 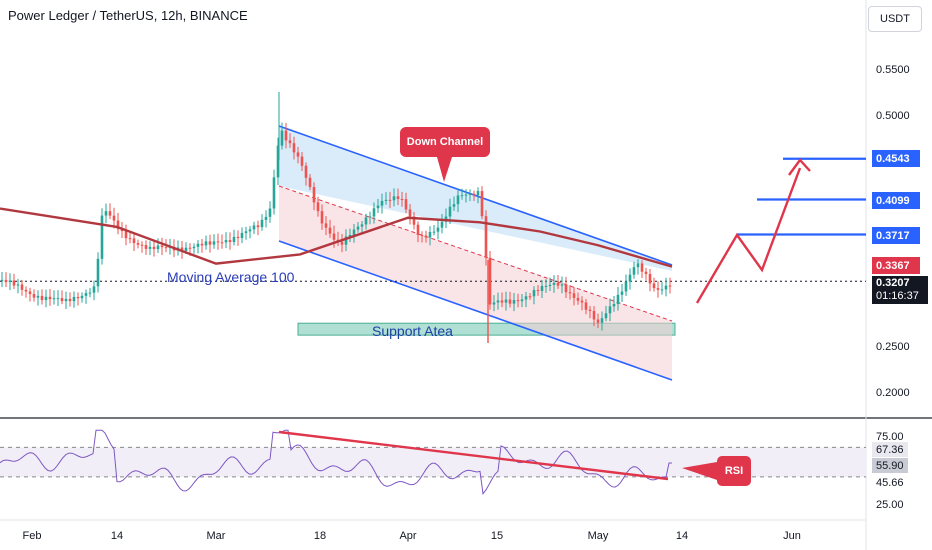 What do you see at coordinates (32, 536) in the screenshot?
I see `time-tick: Feb` at bounding box center [32, 536].